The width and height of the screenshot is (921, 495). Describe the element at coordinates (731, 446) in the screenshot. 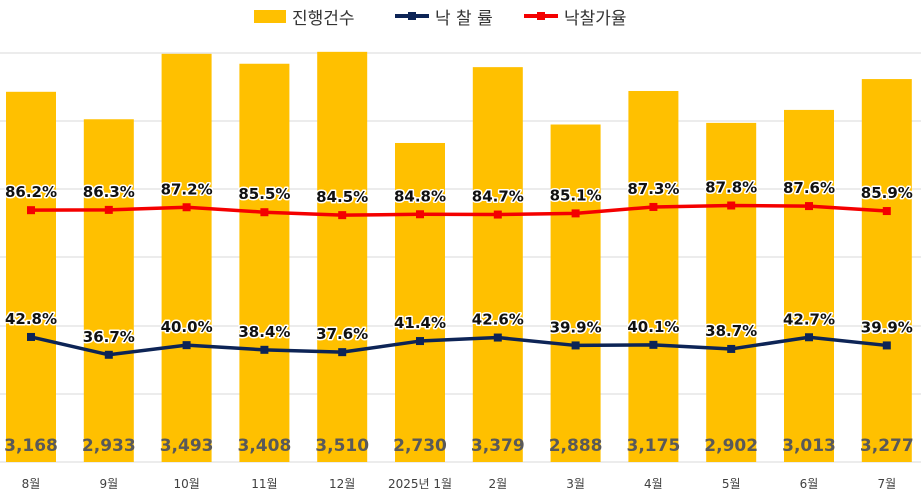

I see `bar-value-label: 2,902` at that location.